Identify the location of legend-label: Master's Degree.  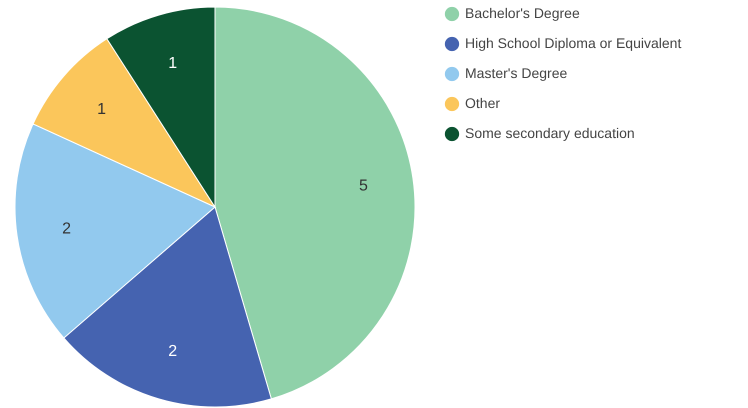
(516, 73).